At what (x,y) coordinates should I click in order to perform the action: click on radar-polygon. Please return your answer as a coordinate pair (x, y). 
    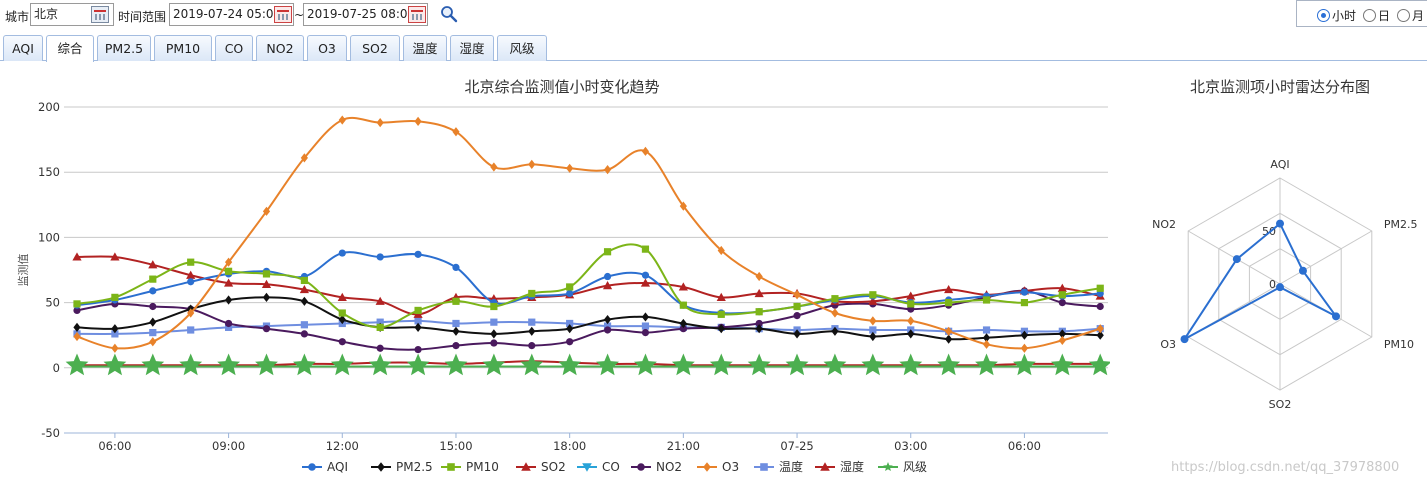
    Looking at the image, I should click on (1260, 281).